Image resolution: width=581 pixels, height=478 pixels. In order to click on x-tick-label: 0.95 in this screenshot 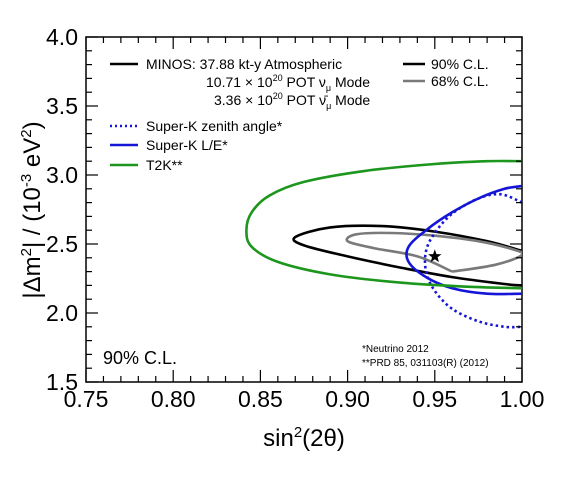, I will do `click(434, 399)`.